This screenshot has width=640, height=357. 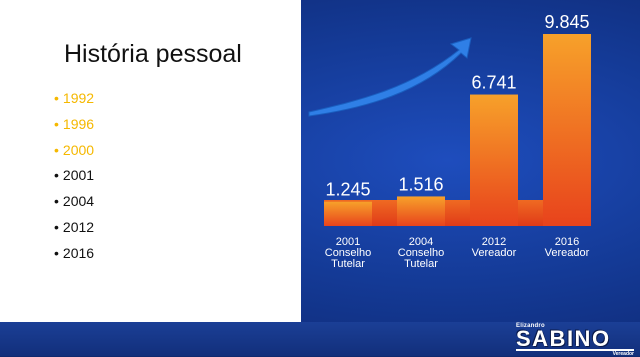 I want to click on year-item: • 1992, so click(x=74, y=99).